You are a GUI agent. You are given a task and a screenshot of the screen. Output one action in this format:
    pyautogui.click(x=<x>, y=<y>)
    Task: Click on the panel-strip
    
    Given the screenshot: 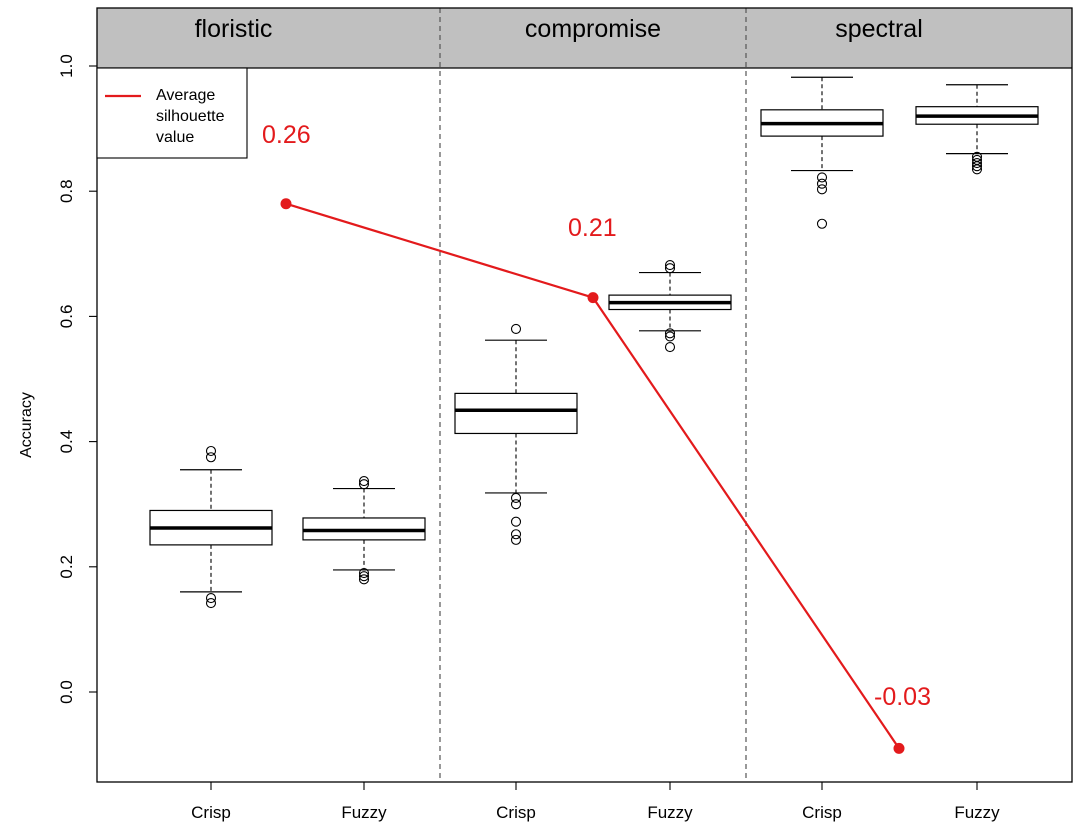 What is the action you would take?
    pyautogui.click(x=584, y=38)
    